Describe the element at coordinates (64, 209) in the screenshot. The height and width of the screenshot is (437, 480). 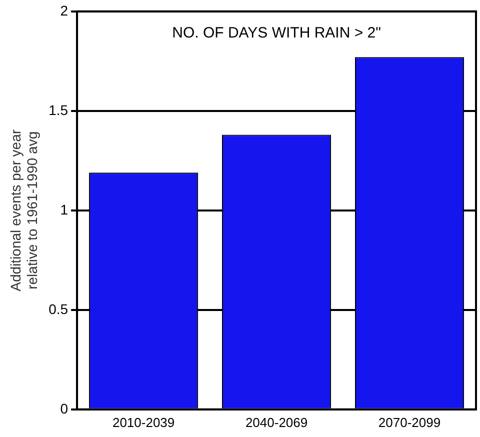
I see `y-tick-label: 1` at that location.